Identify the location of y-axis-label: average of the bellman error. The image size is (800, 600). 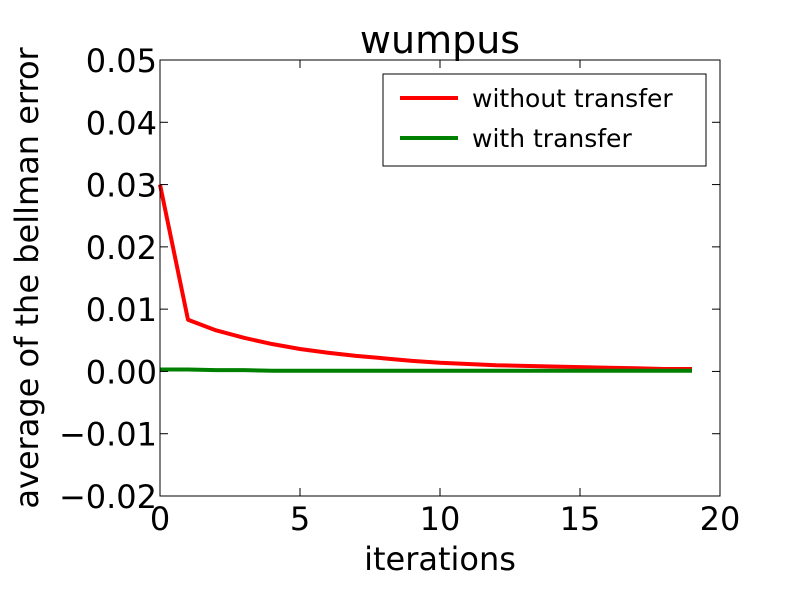
(27, 277).